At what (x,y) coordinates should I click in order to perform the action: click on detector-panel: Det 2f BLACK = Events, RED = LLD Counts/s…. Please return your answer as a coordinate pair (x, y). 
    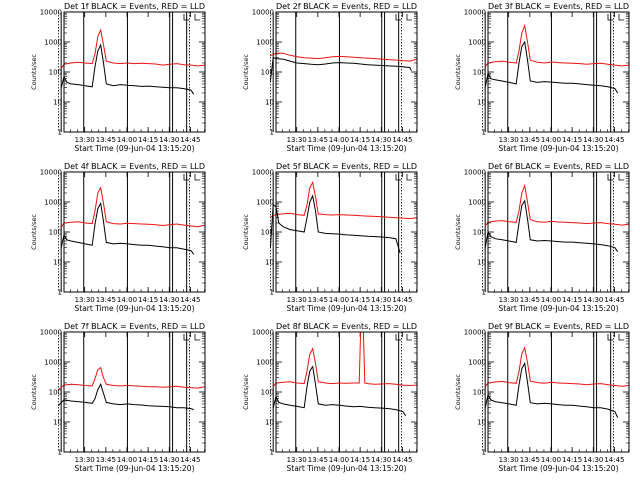
    Looking at the image, I should click on (330, 77).